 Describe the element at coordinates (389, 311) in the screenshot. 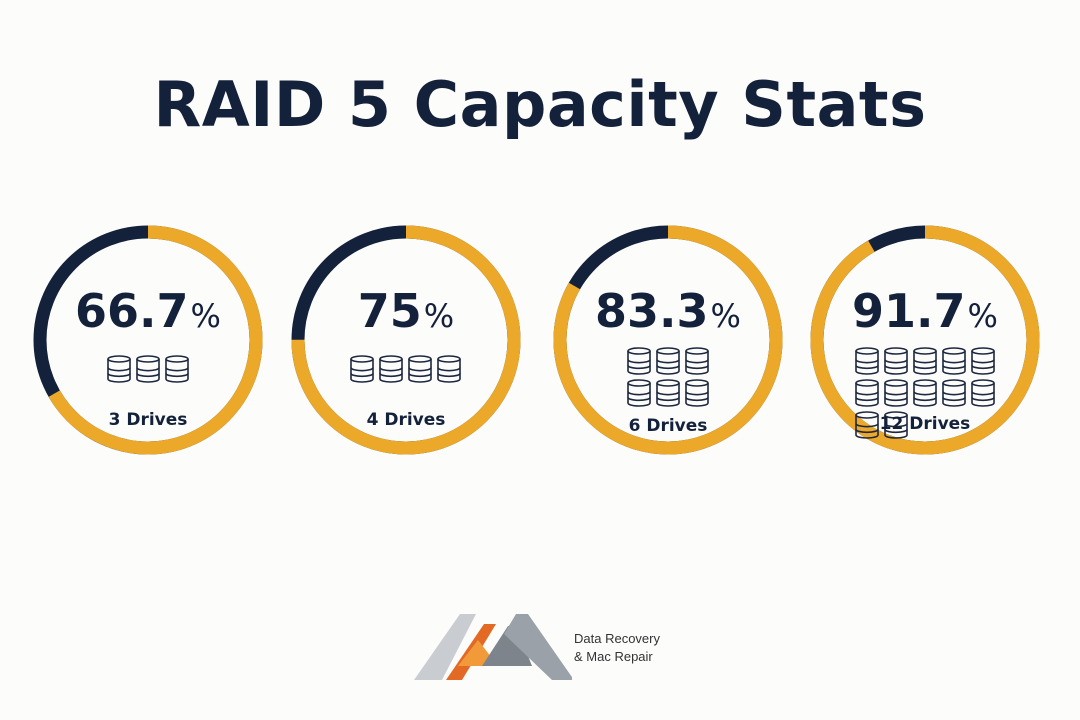

I see `percentage-value: 75` at that location.